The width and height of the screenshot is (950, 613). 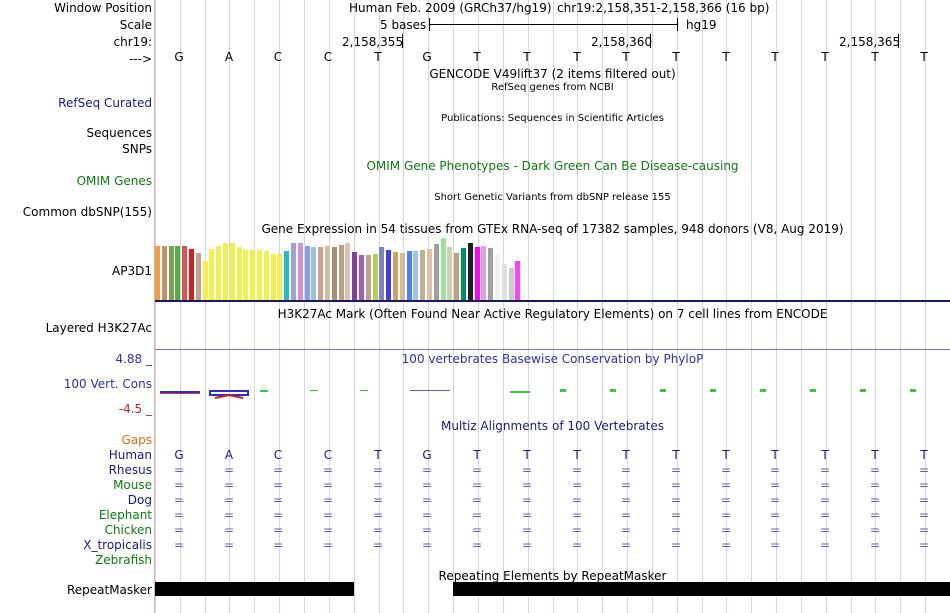 What do you see at coordinates (132, 485) in the screenshot?
I see `species-label: Mouse` at bounding box center [132, 485].